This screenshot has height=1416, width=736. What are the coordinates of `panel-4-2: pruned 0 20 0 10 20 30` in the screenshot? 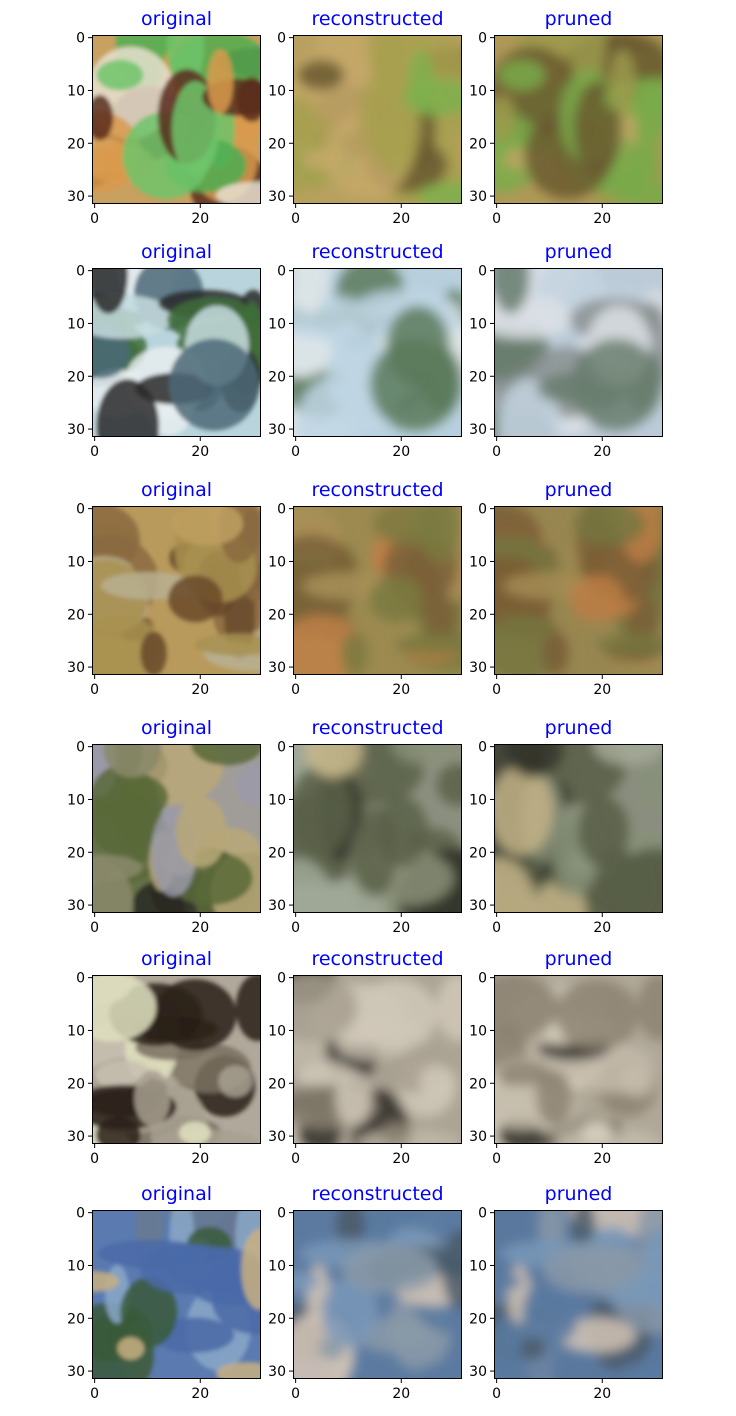 It's located at (566, 1057).